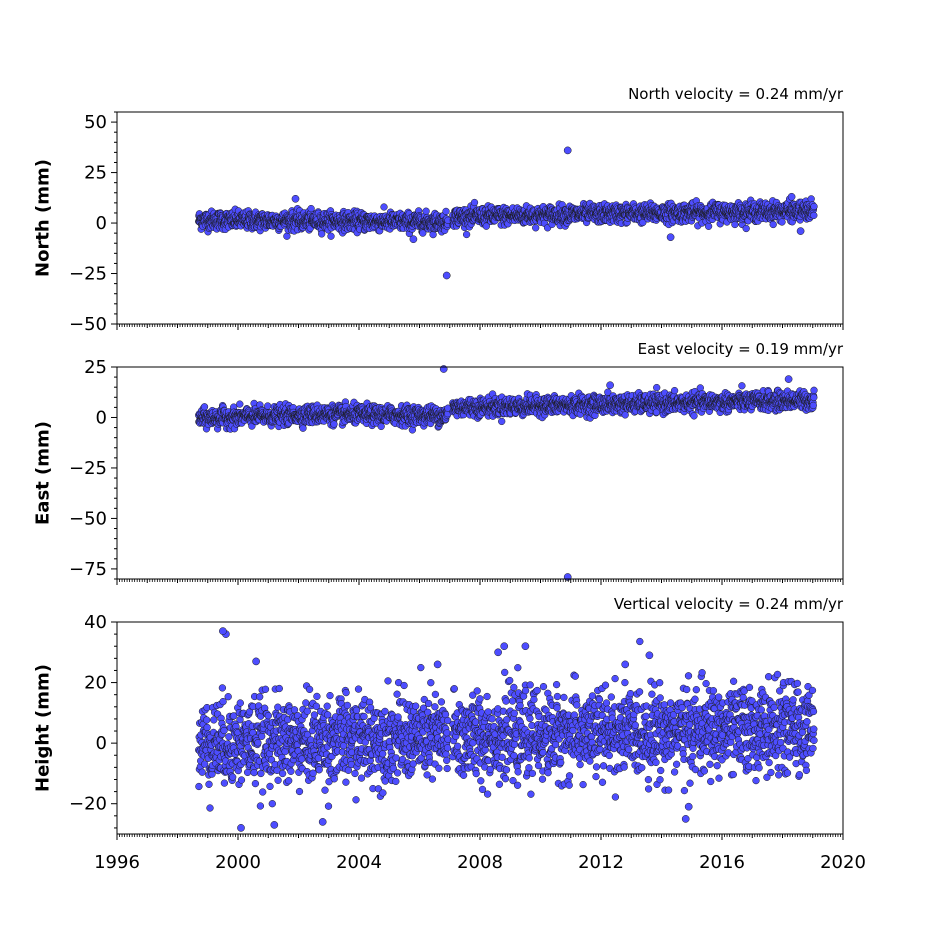  What do you see at coordinates (88, 274) in the screenshot?
I see `north-y-tick-label: −25` at bounding box center [88, 274].